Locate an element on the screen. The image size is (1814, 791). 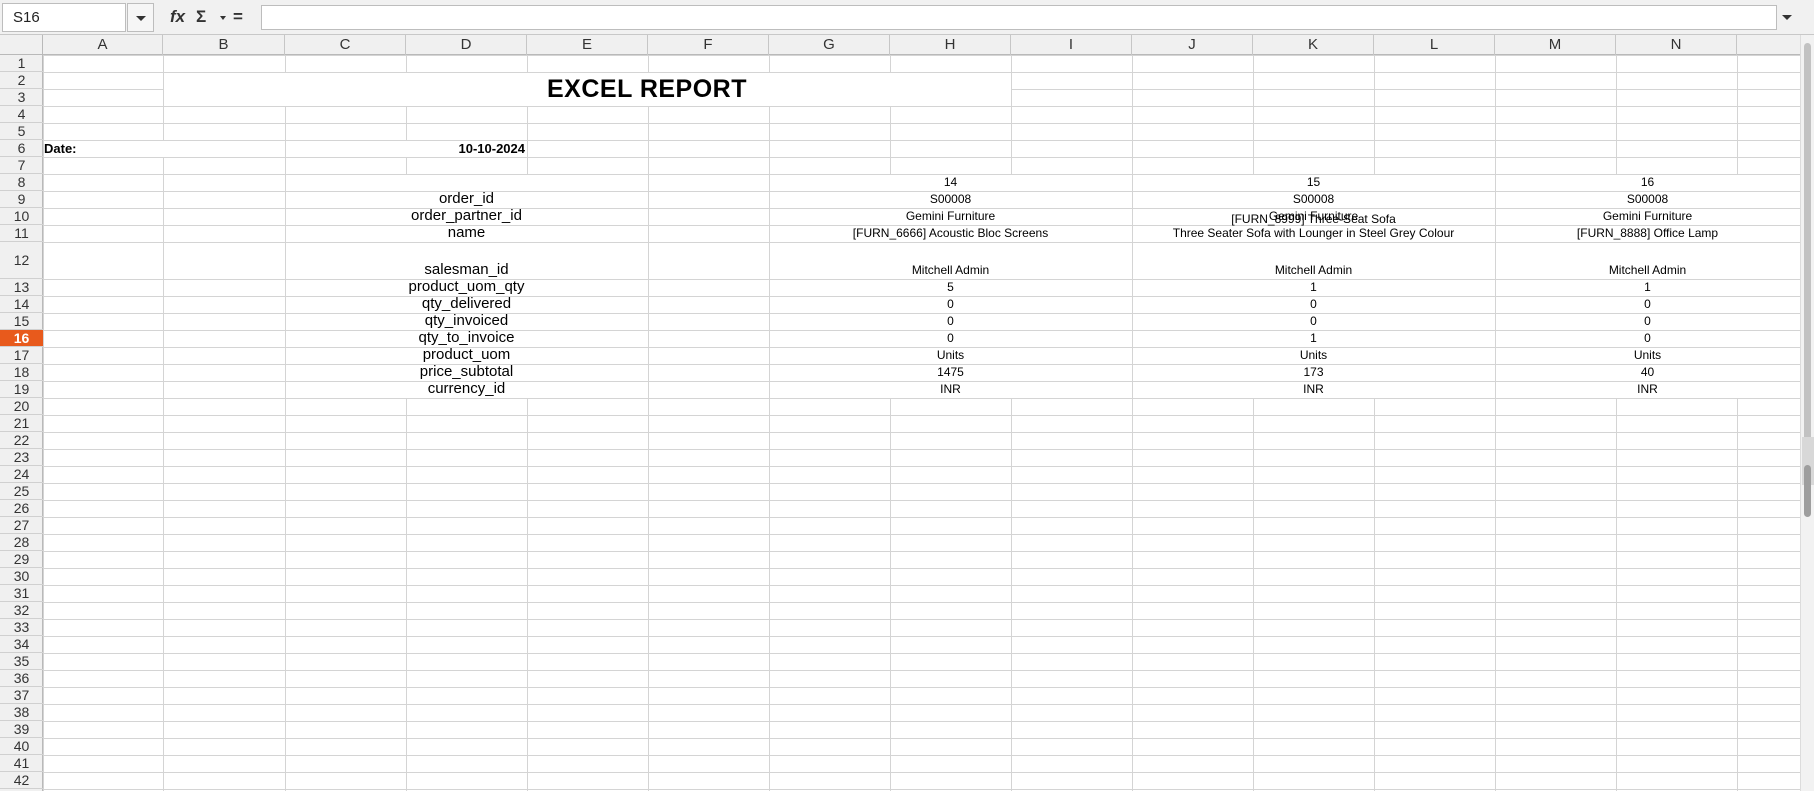
row-header-14: 14 is located at coordinates (21, 304).